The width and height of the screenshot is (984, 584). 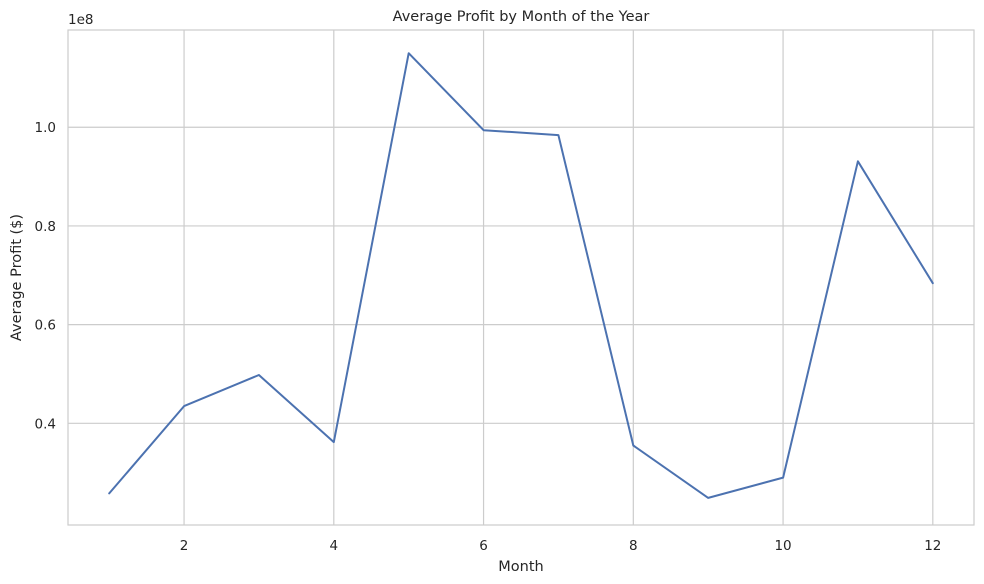 What do you see at coordinates (633, 546) in the screenshot?
I see `x-tick-label: 8` at bounding box center [633, 546].